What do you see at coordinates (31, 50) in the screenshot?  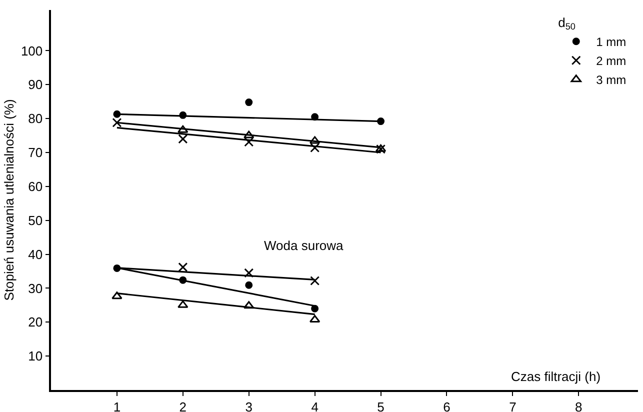 I see `y-tick-label: 100` at bounding box center [31, 50].